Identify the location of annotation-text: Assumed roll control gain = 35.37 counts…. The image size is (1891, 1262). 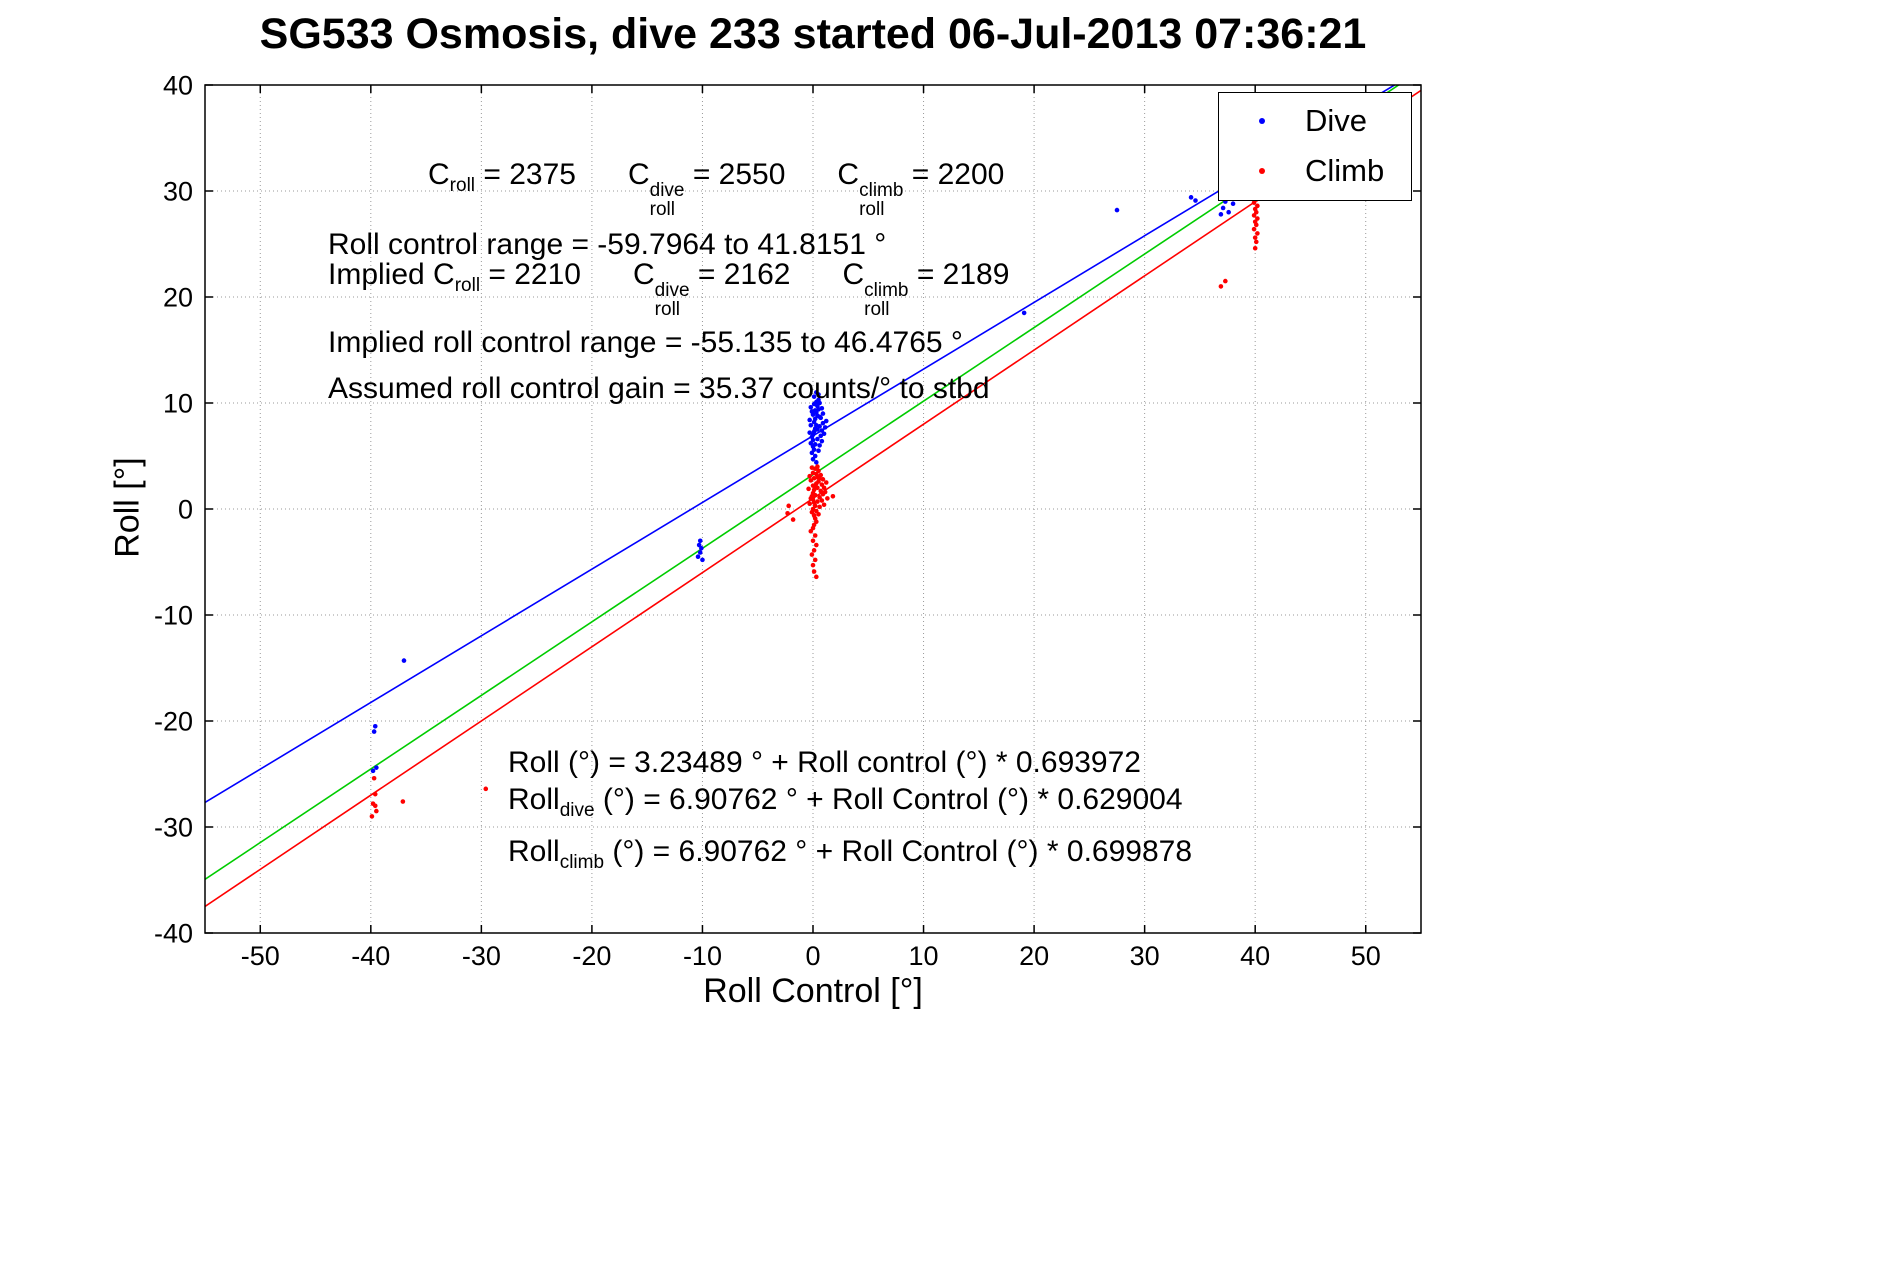
(659, 388).